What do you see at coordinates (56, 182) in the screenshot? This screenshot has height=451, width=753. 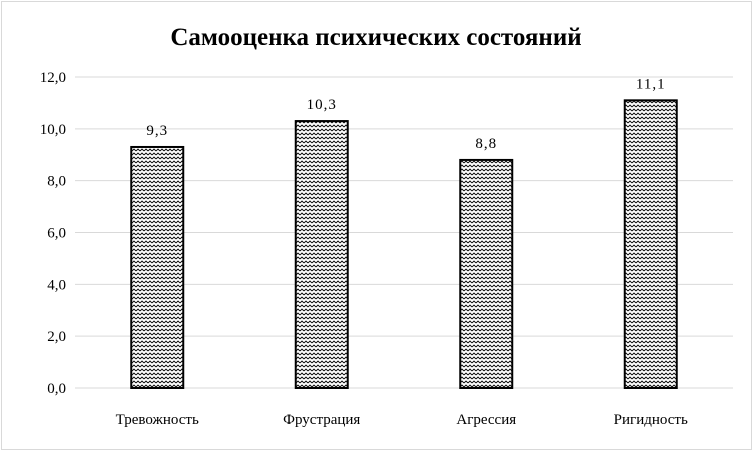 I see `y-tick-label: 8,0` at bounding box center [56, 182].